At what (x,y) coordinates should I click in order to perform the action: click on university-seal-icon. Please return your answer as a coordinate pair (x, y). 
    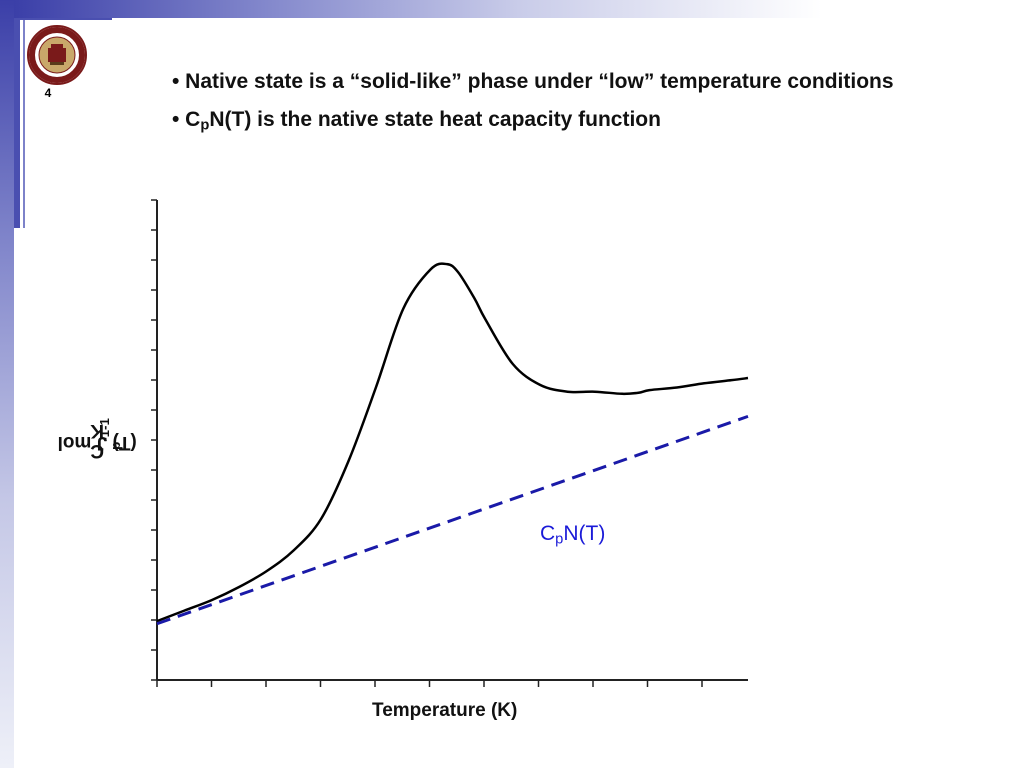
    Looking at the image, I should click on (57, 55).